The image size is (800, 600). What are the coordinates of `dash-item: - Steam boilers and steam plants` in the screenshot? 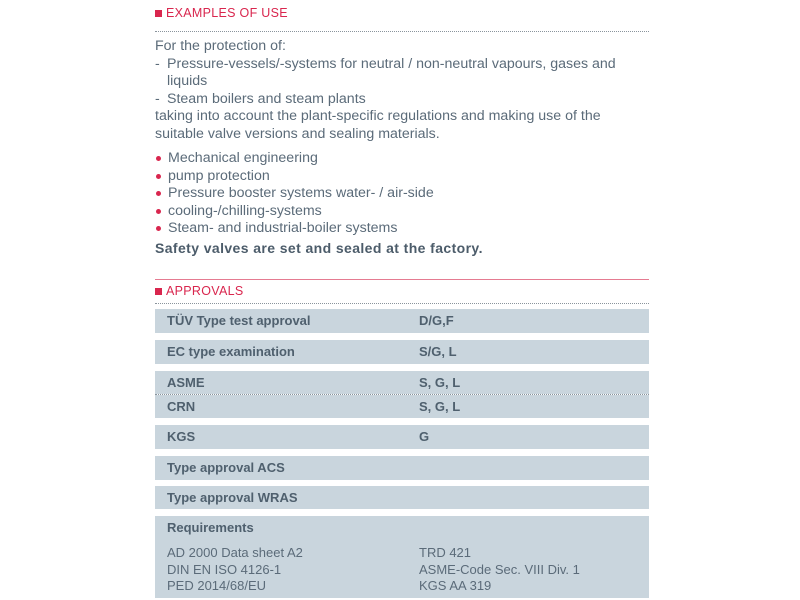 It's located at (260, 98).